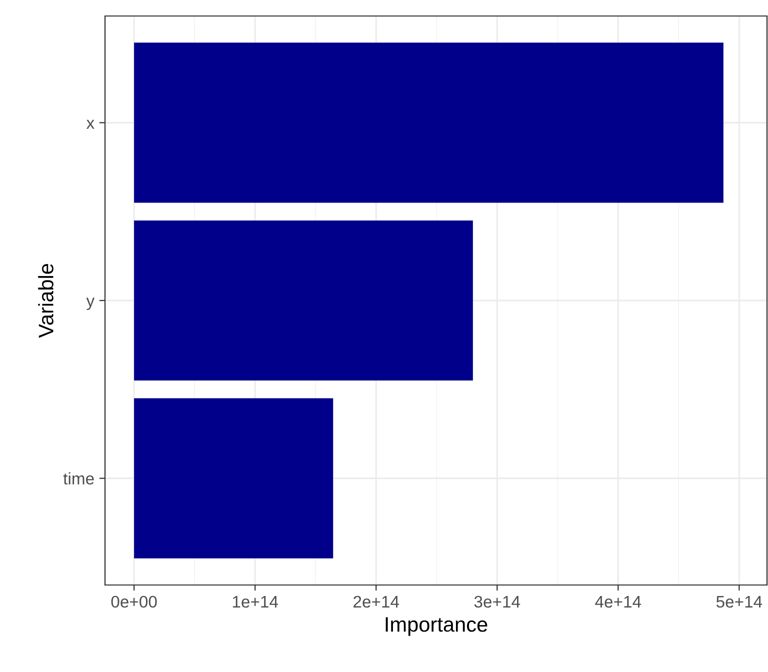  Describe the element at coordinates (618, 602) in the screenshot. I see `x-tick-label: 4e+14` at that location.